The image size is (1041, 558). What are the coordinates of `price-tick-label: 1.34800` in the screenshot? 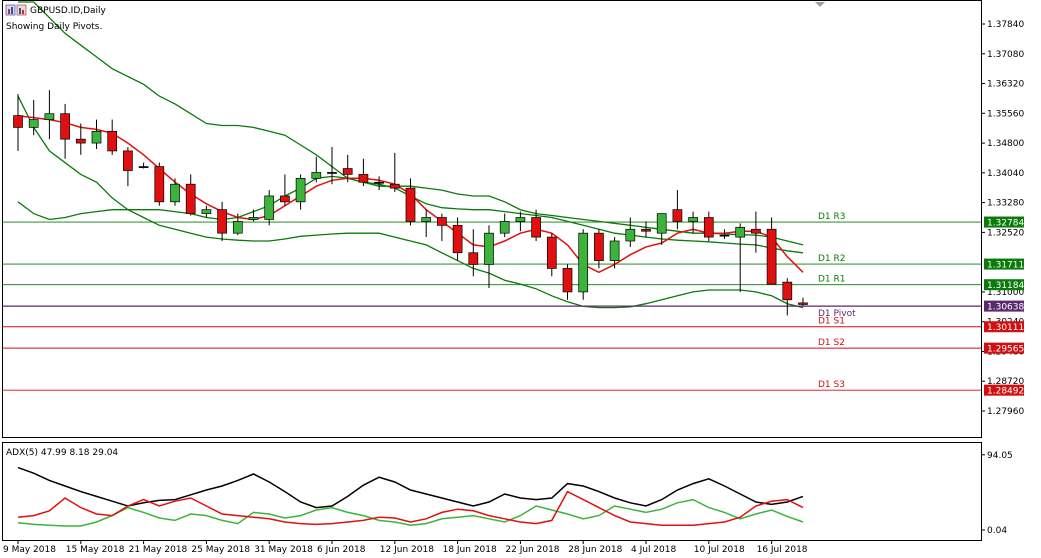 It's located at (1005, 144).